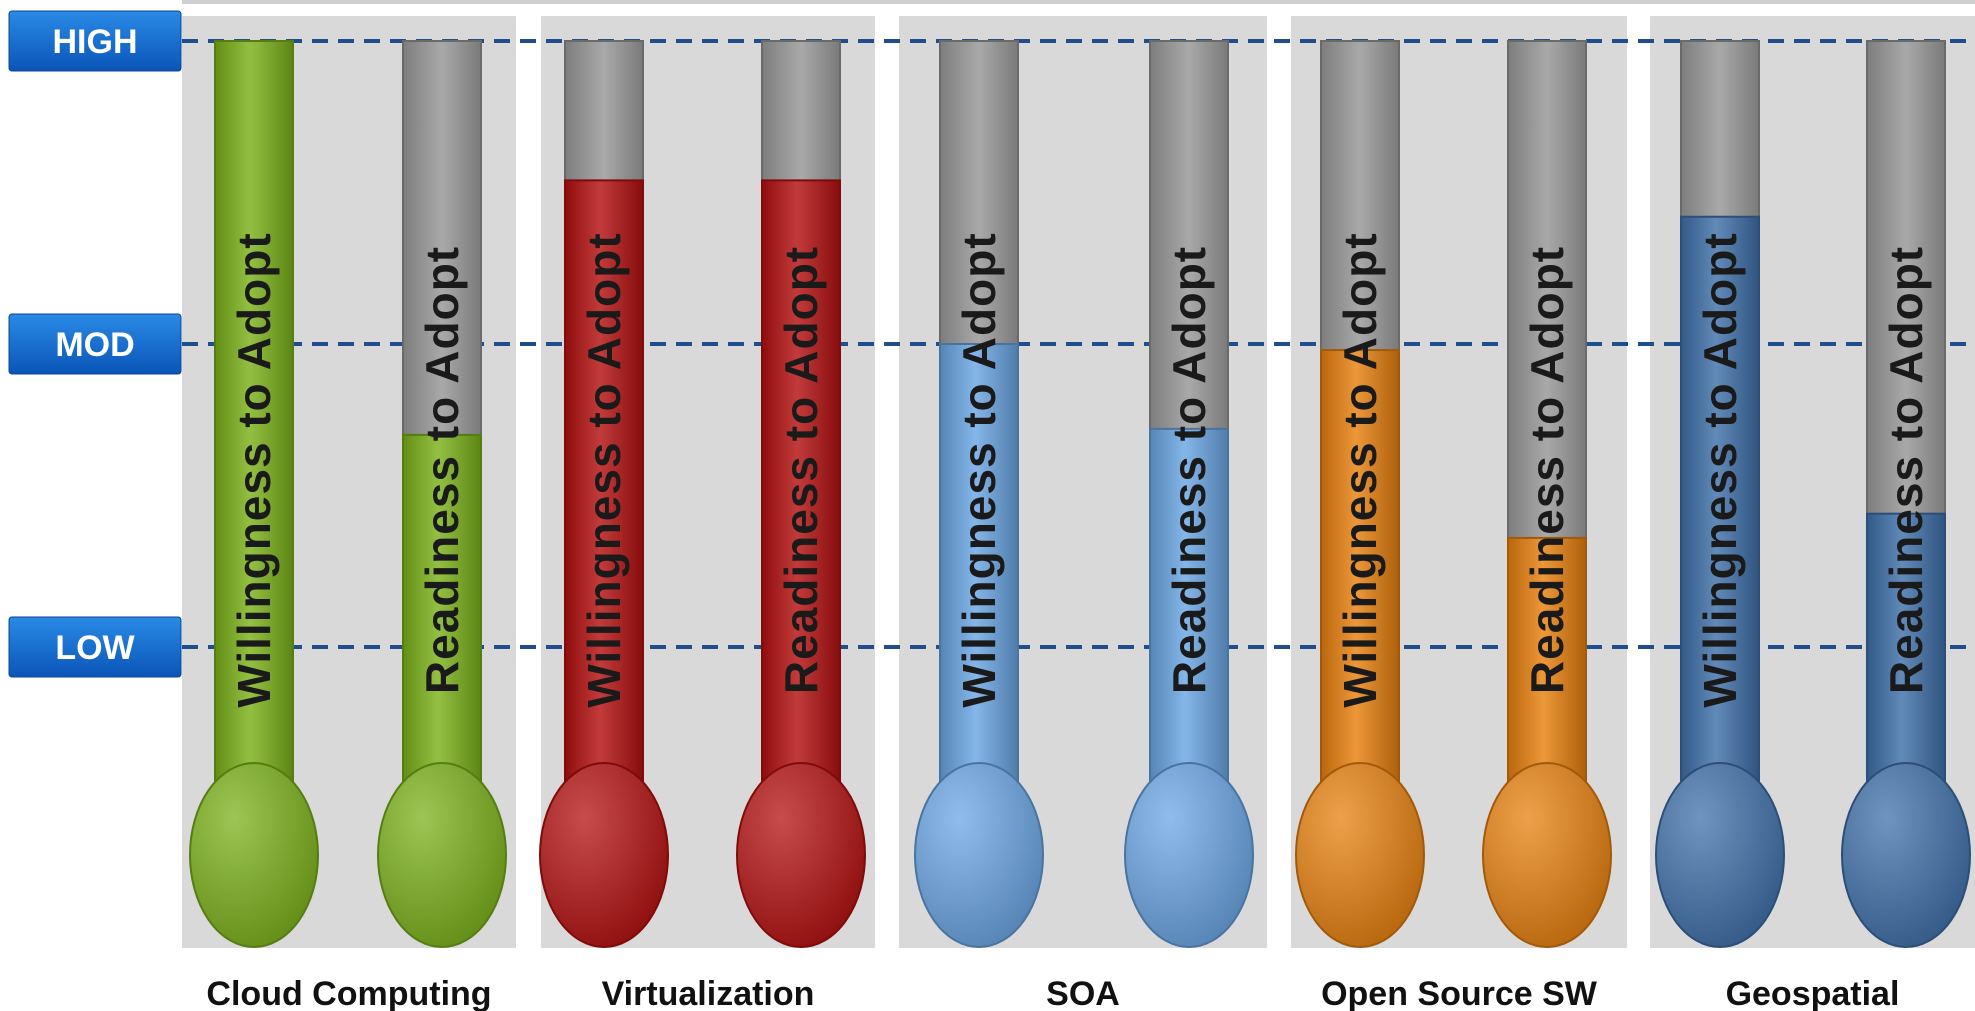  I want to click on tube-3-0: Willingness to Adopt, so click(1360, 494).